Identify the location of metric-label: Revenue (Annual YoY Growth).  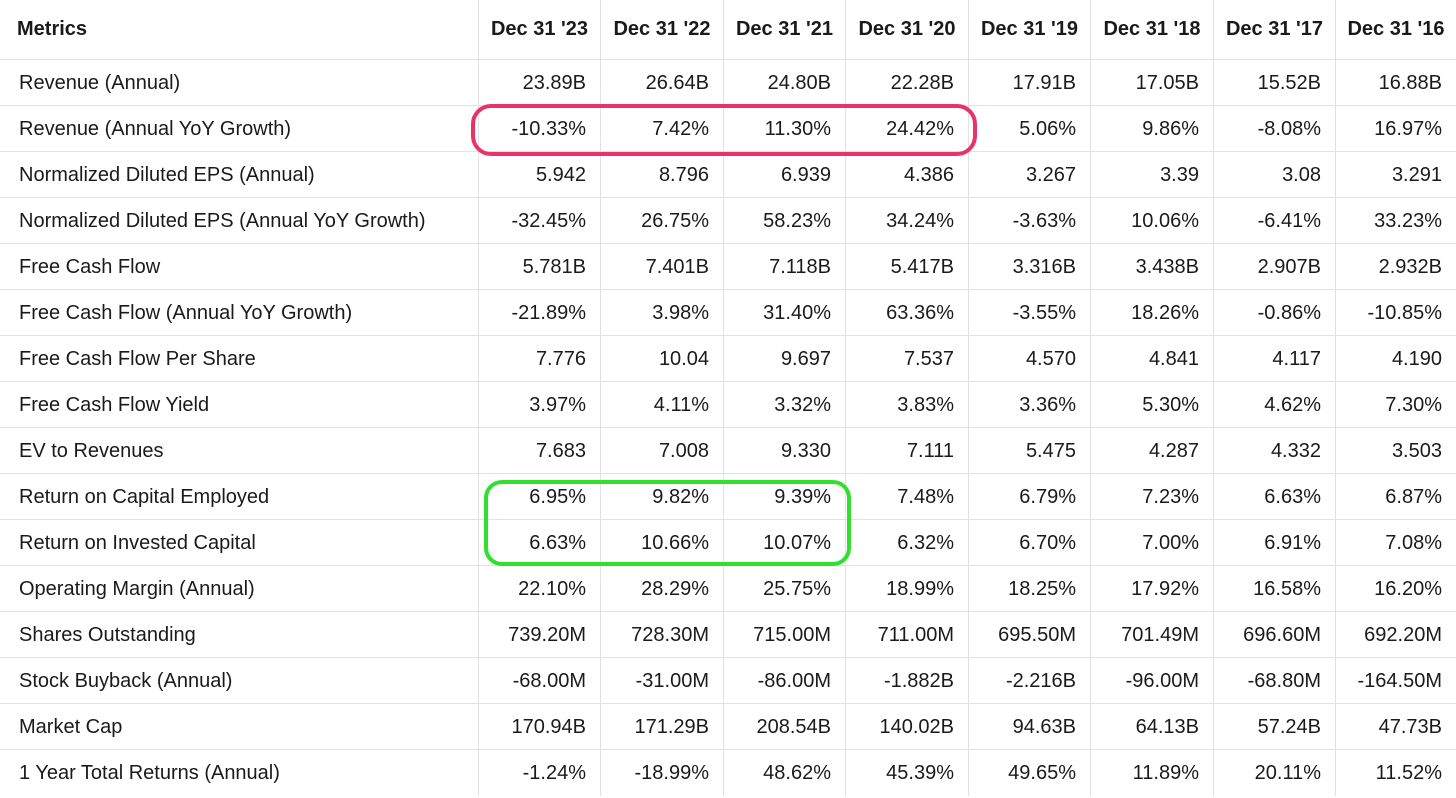
(155, 129).